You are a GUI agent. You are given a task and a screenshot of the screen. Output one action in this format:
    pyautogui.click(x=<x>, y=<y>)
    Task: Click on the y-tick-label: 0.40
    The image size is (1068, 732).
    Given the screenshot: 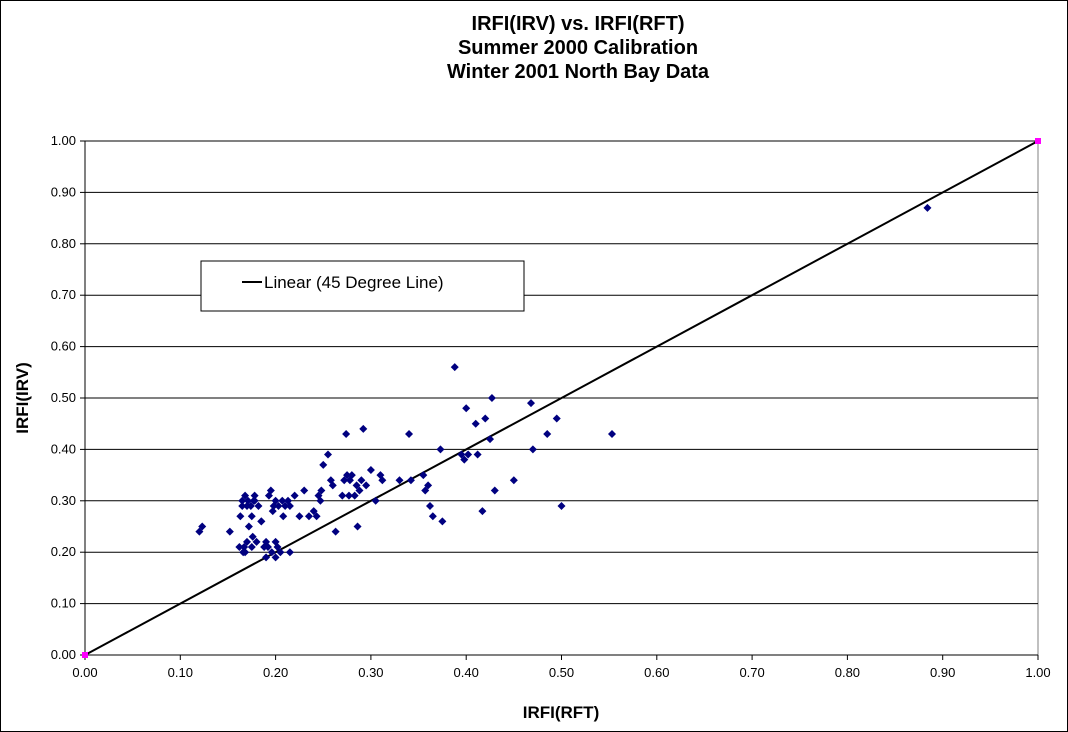 What is the action you would take?
    pyautogui.click(x=63, y=448)
    